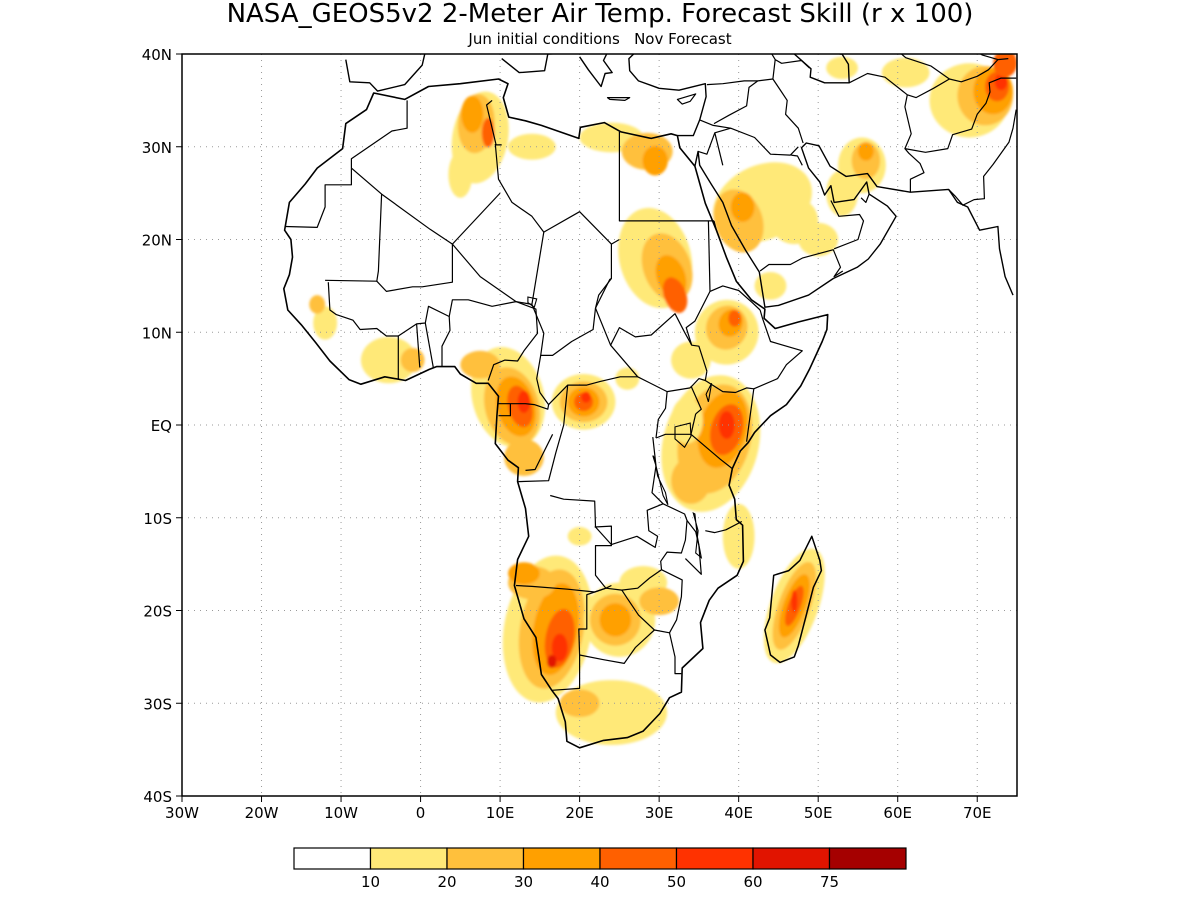 Image resolution: width=1200 pixels, height=900 pixels. Describe the element at coordinates (523, 882) in the screenshot. I see `colorbar-label: 30` at that location.